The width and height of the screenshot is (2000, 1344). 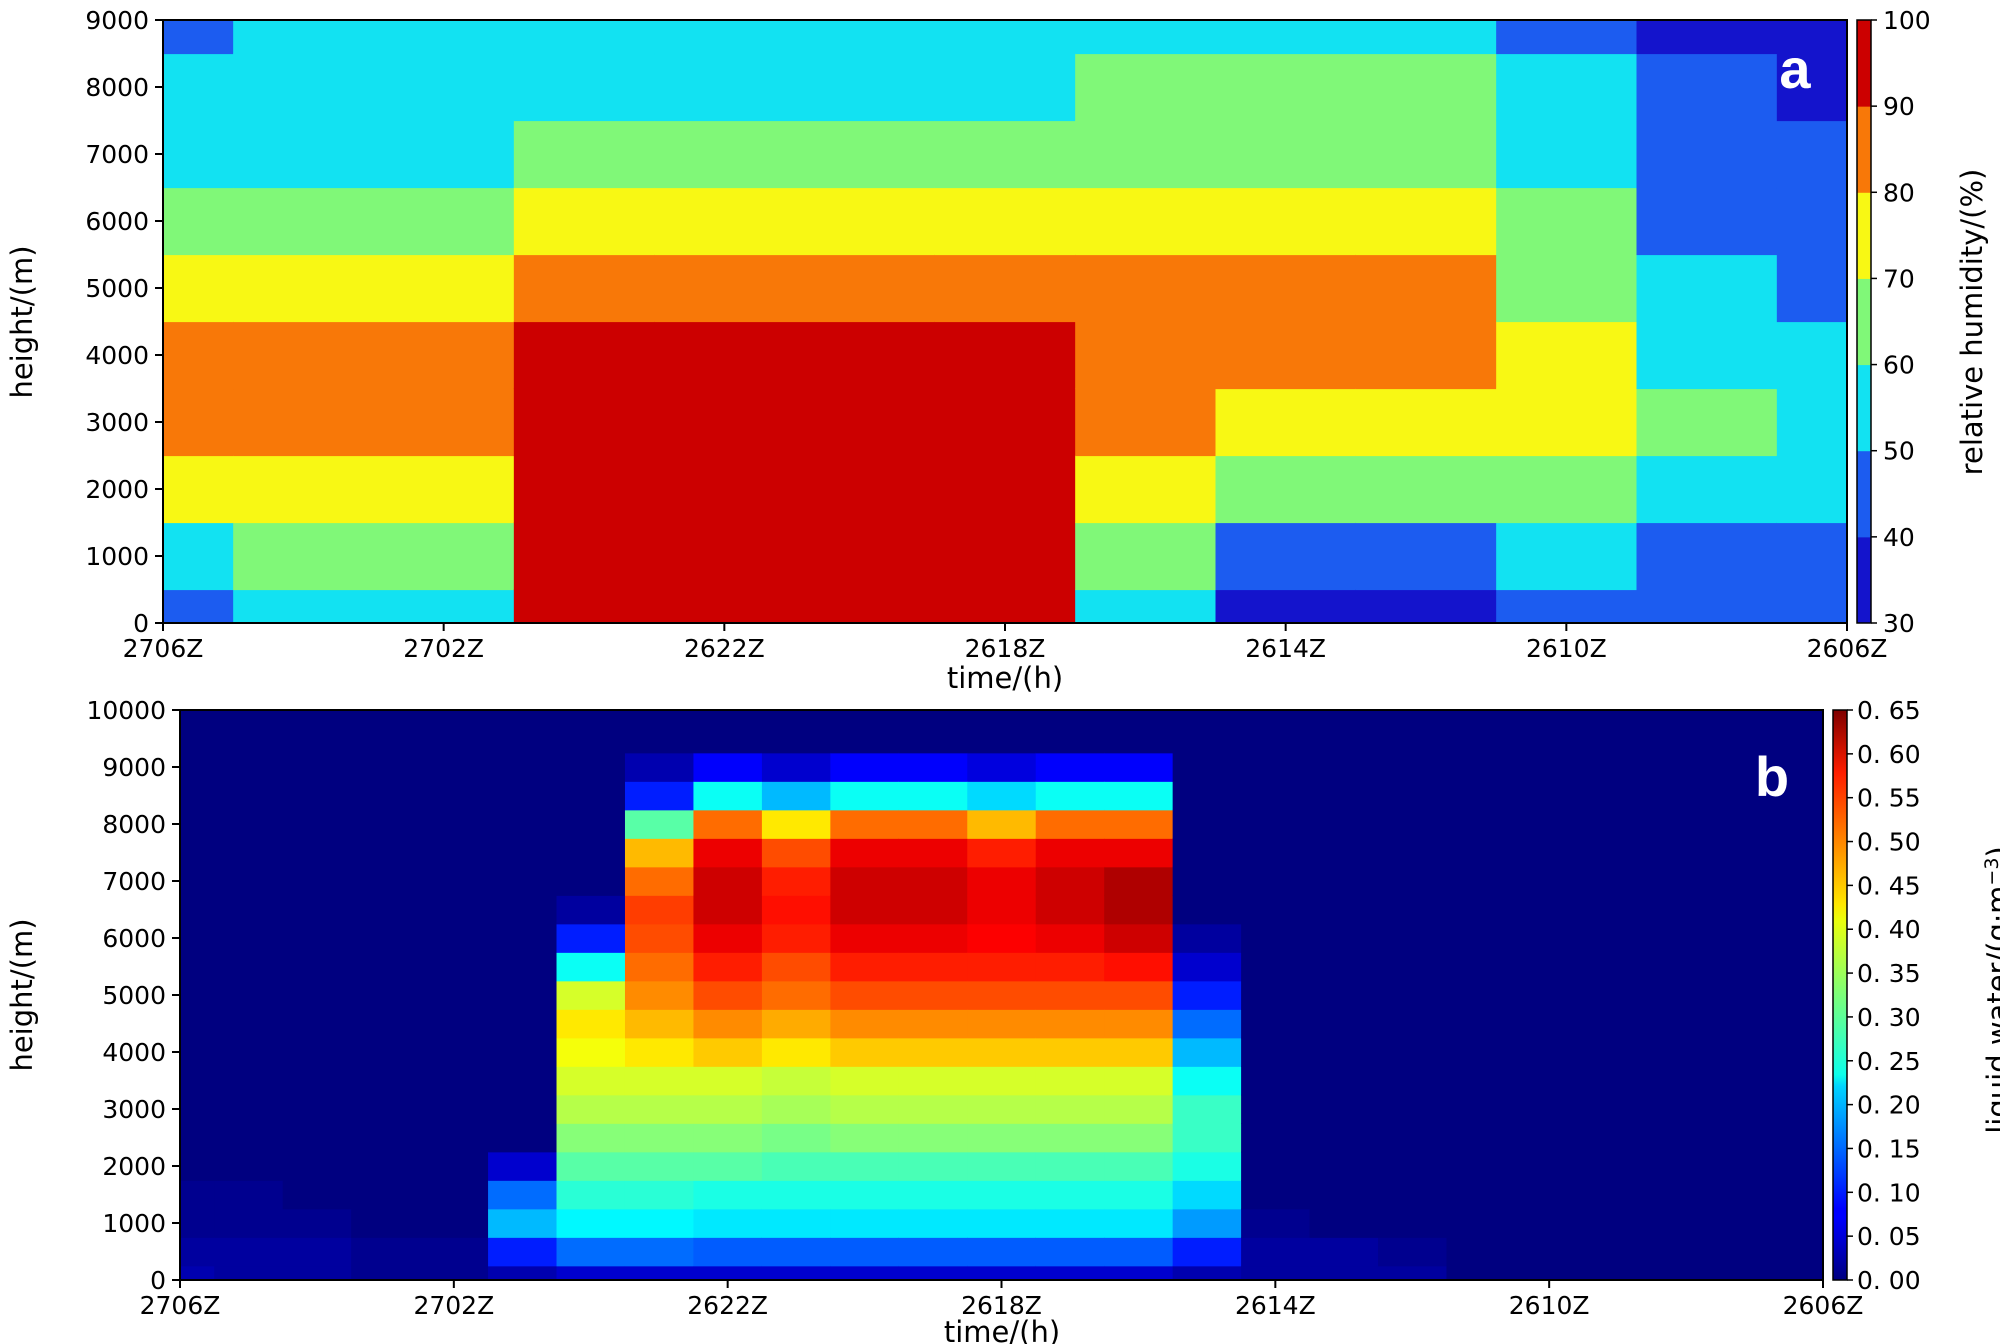 I want to click on liquid-water-colorbar-tick-label: 0. 40, so click(x=1889, y=929).